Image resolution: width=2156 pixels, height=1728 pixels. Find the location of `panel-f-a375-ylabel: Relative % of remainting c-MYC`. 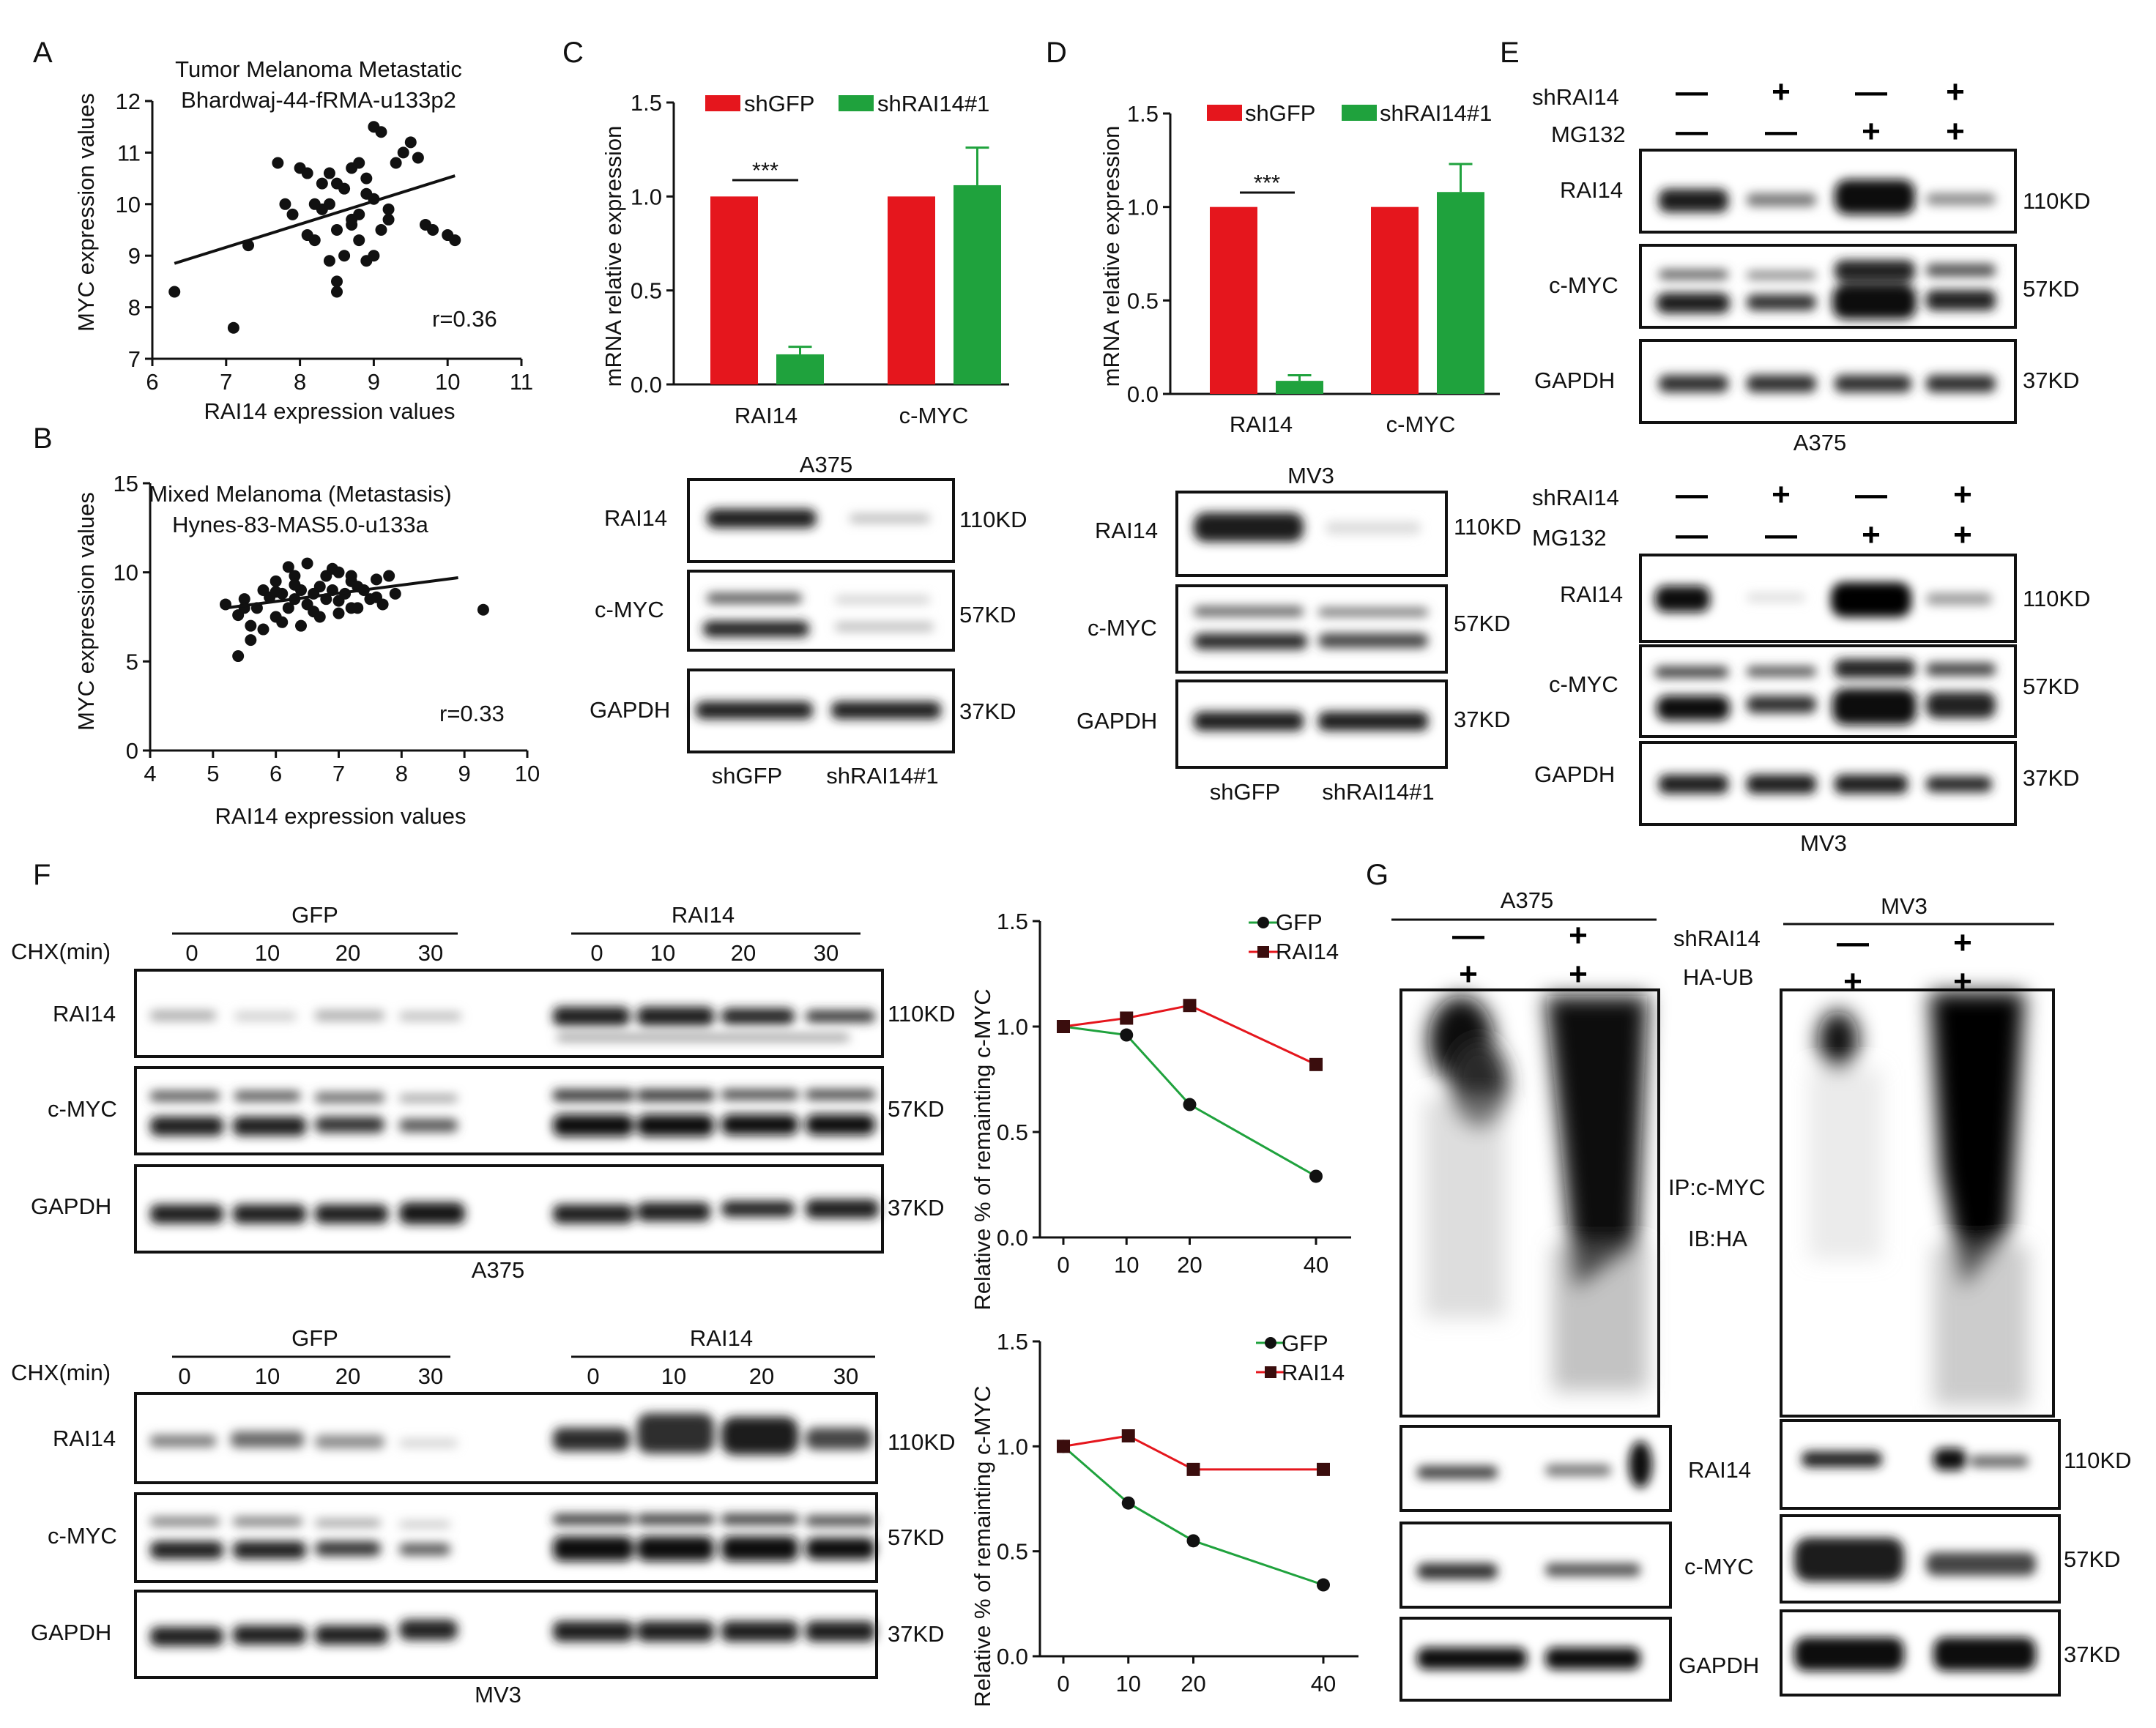

panel-f-a375-ylabel: Relative % of remainting c-MYC is located at coordinates (983, 1149).